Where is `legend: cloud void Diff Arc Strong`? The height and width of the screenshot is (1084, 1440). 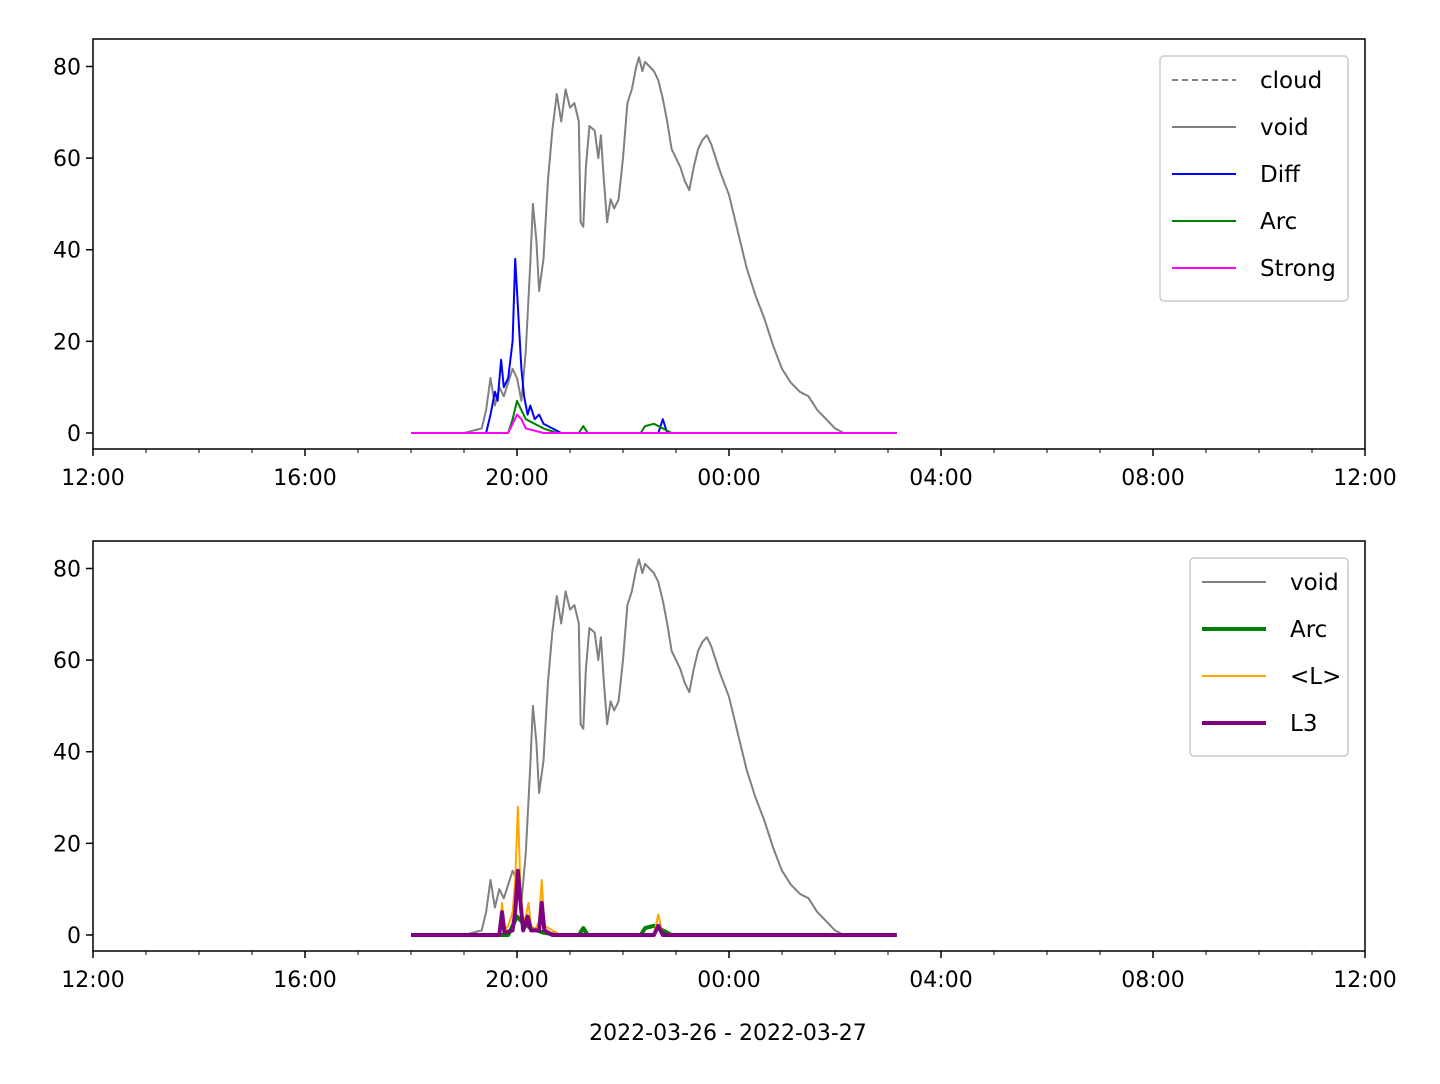 legend: cloud void Diff Arc Strong is located at coordinates (1254, 178).